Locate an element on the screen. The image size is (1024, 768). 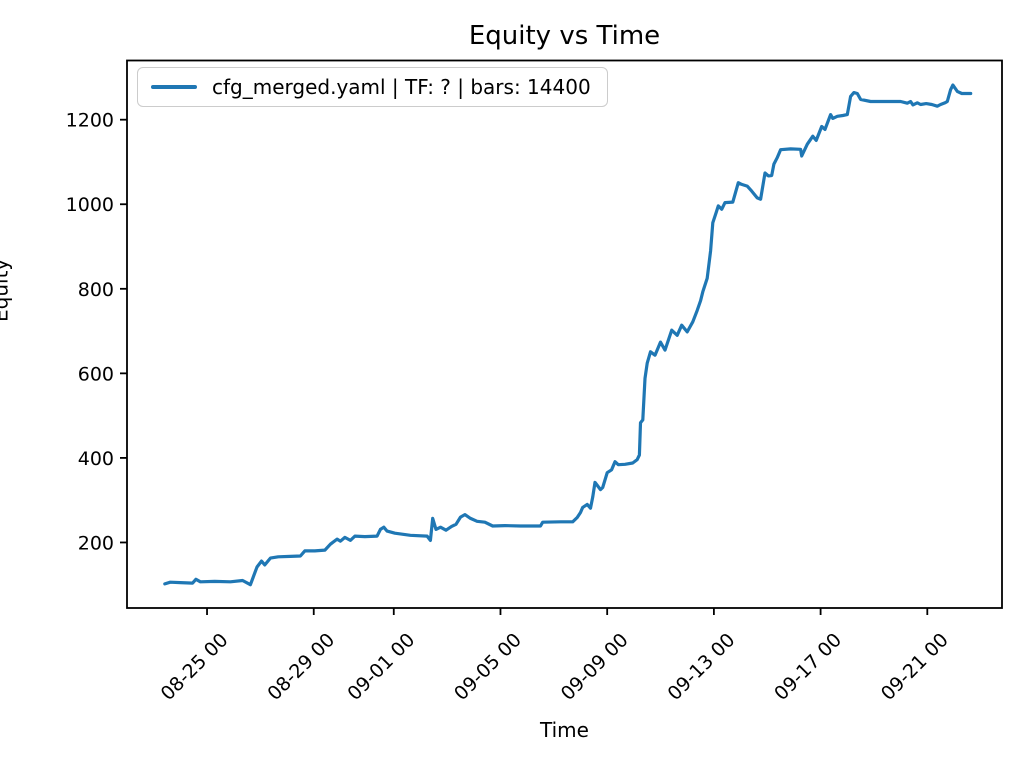
y-tick-label: 1200 is located at coordinates (90, 121).